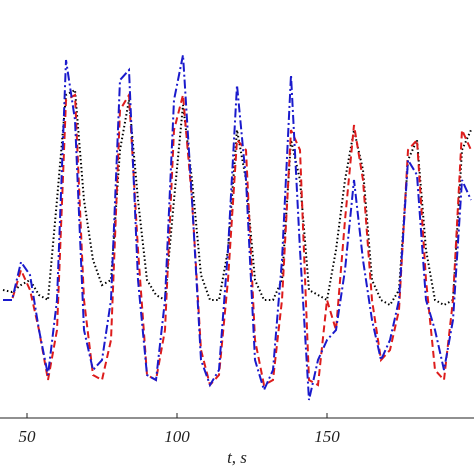 This screenshot has height=474, width=474. I want to click on x-axis-label: t, s, so click(237, 457).